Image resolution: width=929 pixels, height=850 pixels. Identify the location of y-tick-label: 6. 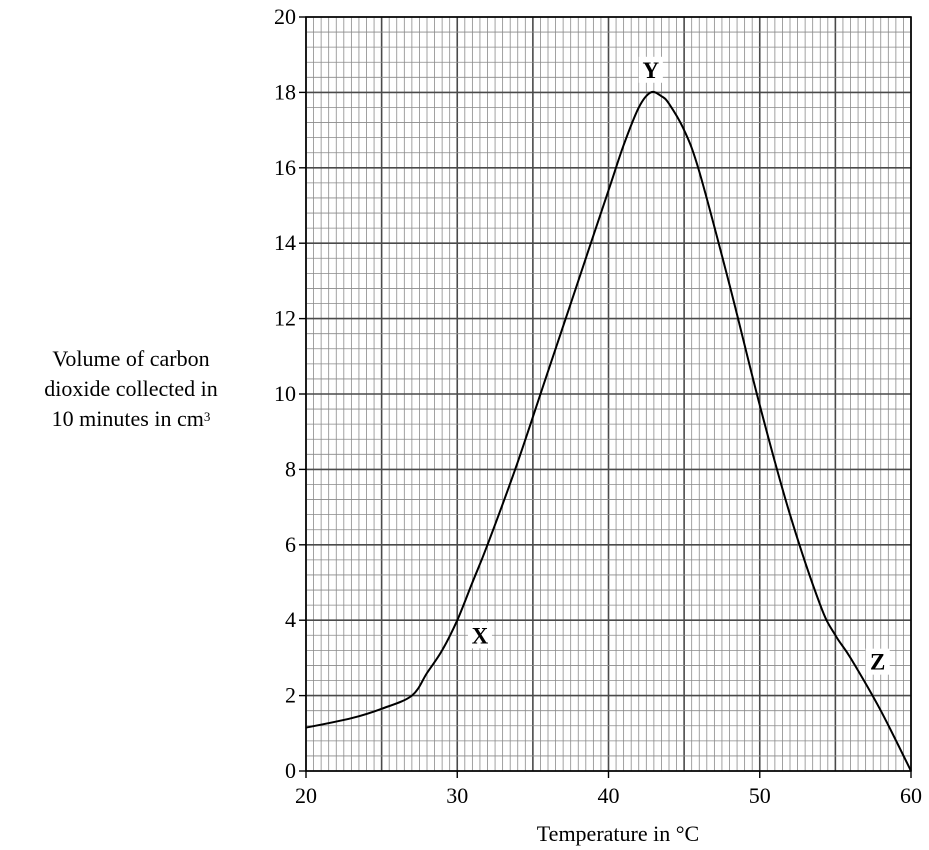
(290, 544).